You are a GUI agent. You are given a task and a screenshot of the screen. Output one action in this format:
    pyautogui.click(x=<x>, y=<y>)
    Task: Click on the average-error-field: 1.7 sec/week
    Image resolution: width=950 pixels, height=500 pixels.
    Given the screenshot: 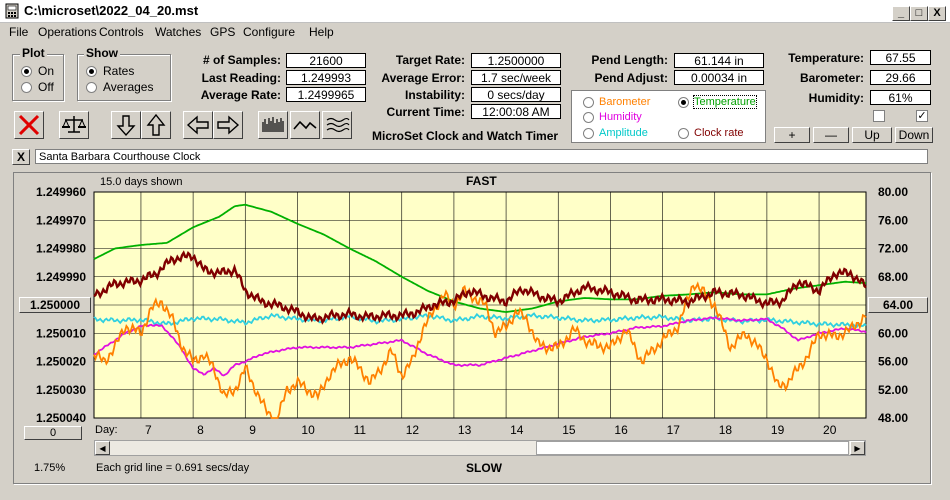 What is the action you would take?
    pyautogui.click(x=516, y=77)
    